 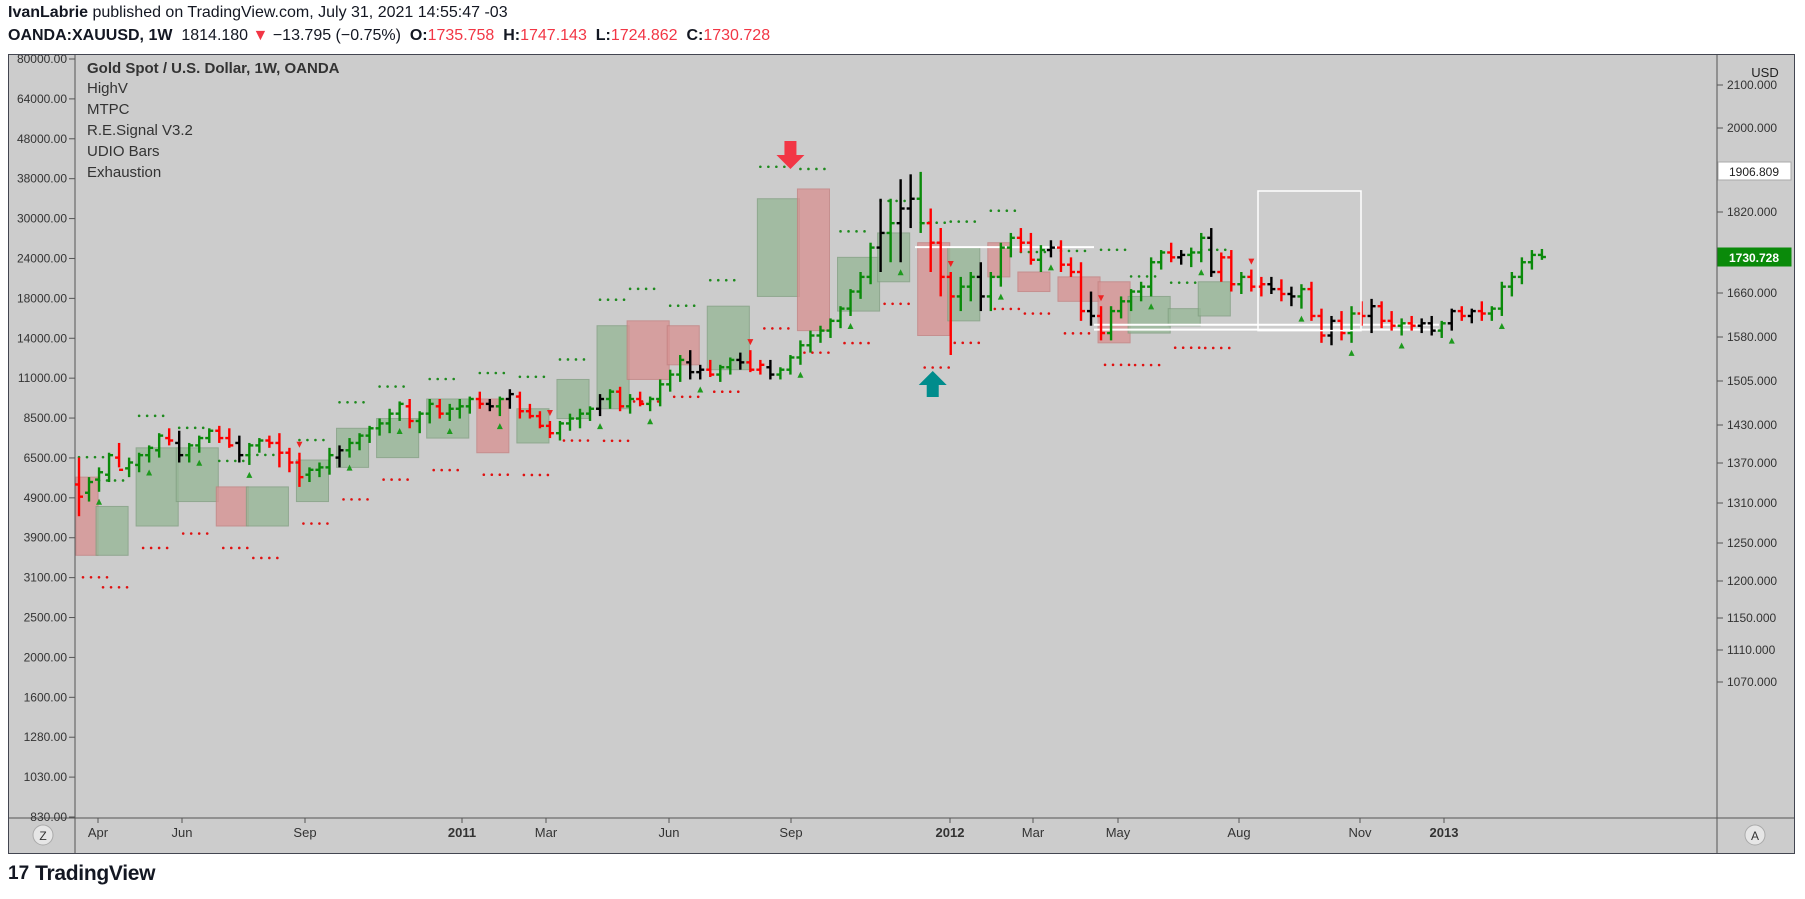 I want to click on zoom-button-label: Z, so click(x=42, y=836).